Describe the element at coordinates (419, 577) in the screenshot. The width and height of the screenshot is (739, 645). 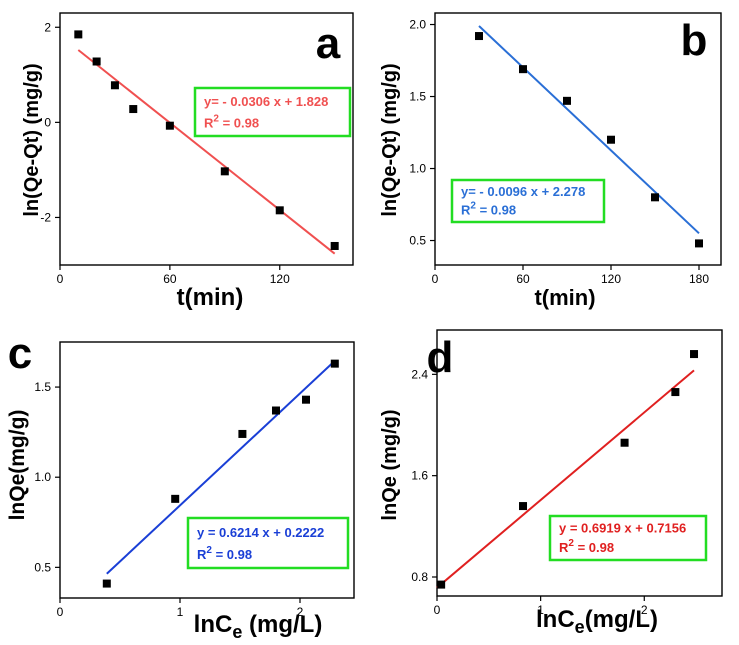
I see `y-tick-label: 0.8` at that location.